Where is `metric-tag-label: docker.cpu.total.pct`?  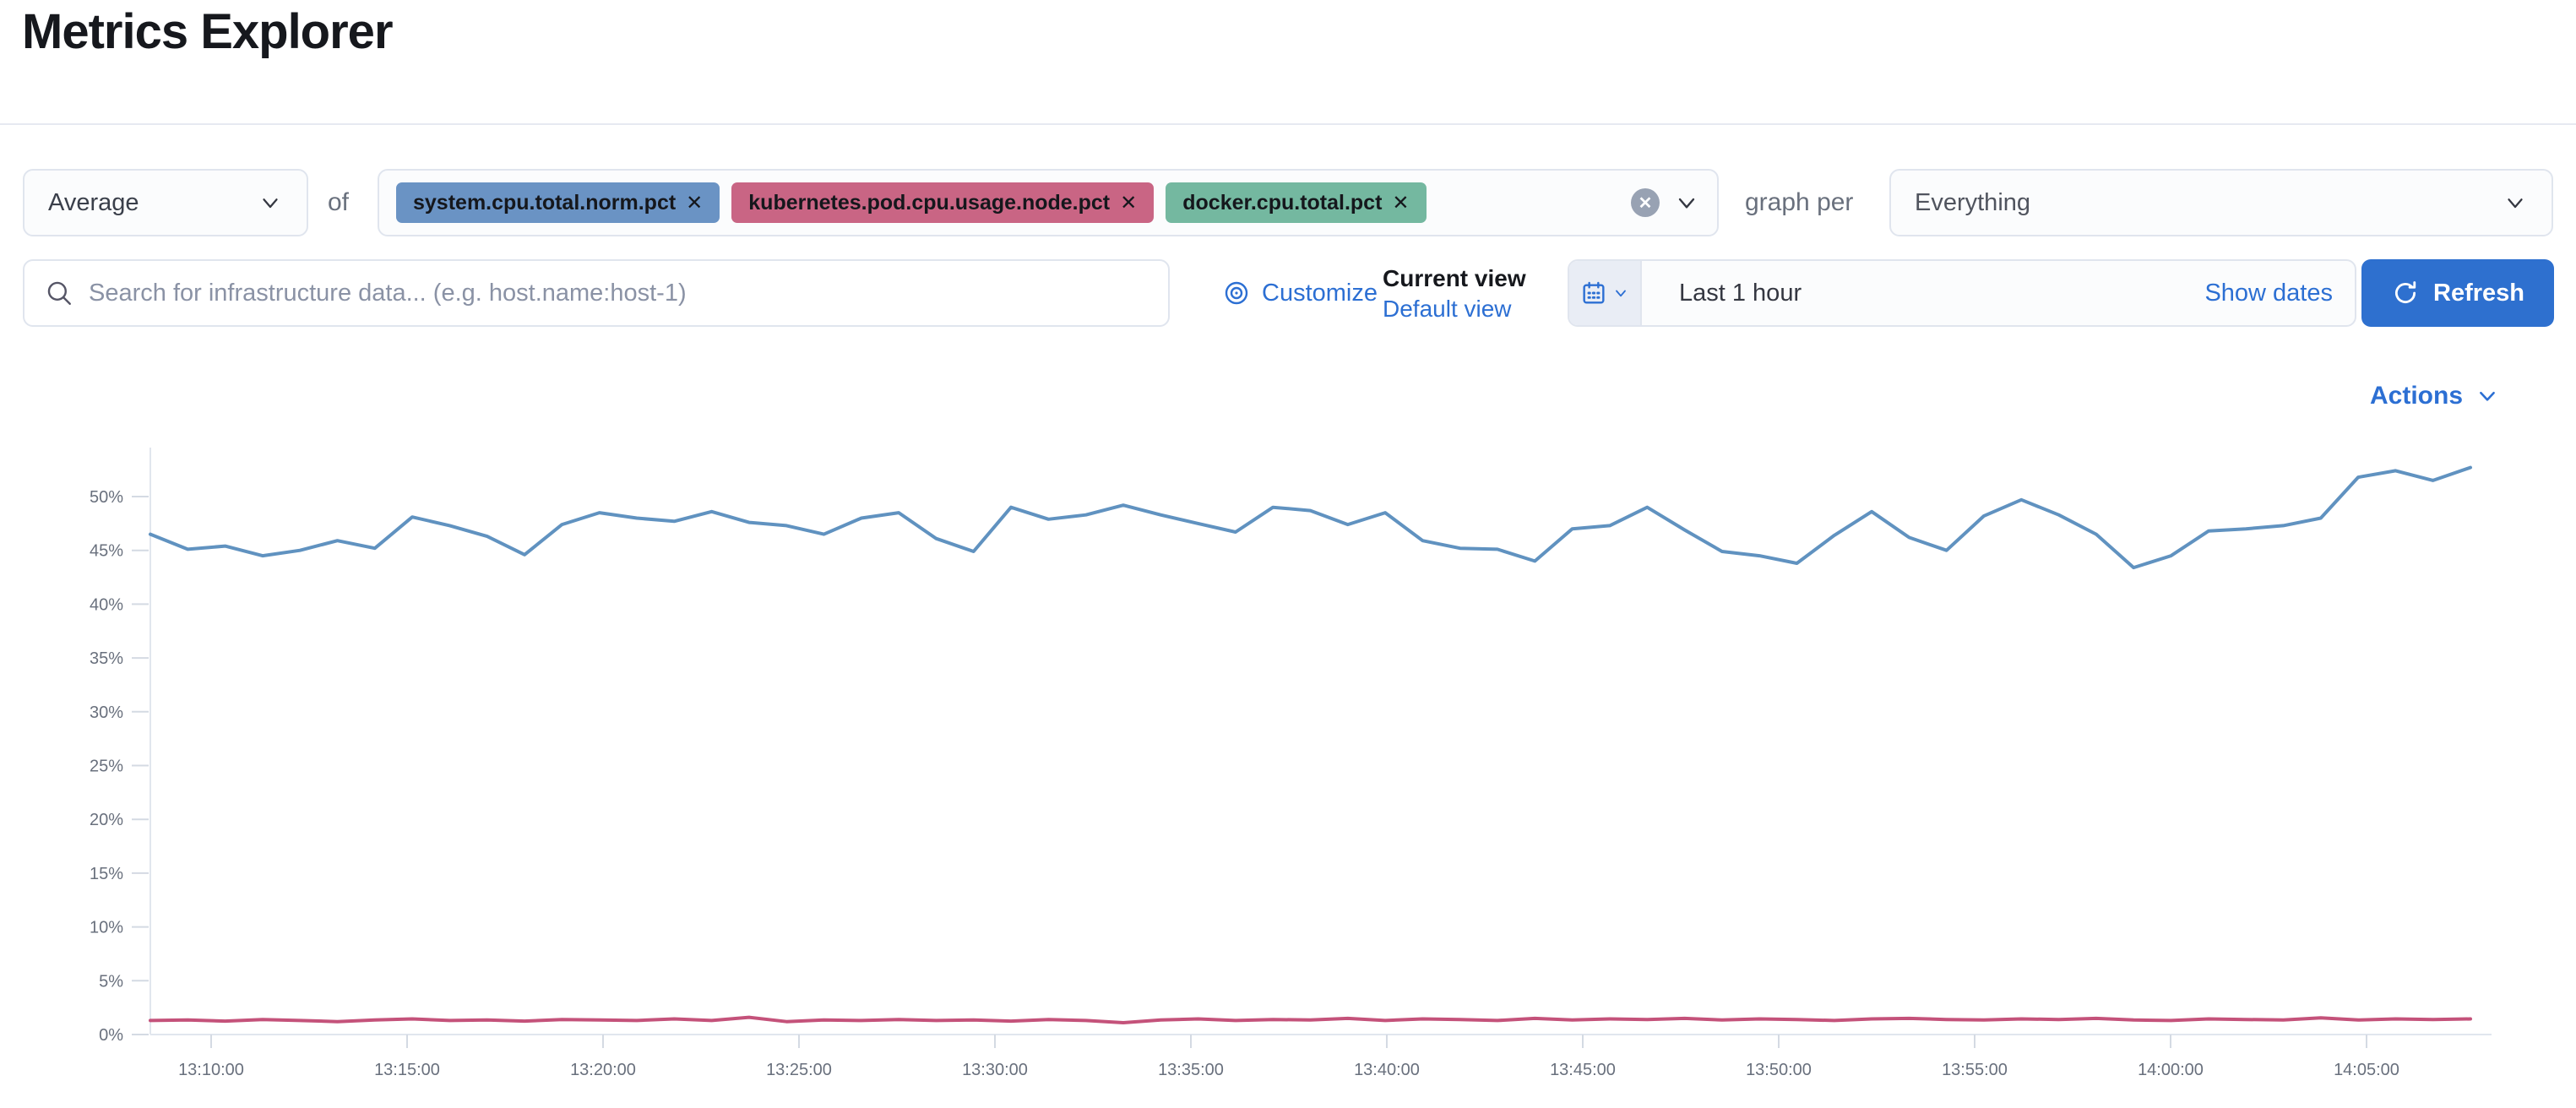
metric-tag-label: docker.cpu.total.pct is located at coordinates (1282, 202).